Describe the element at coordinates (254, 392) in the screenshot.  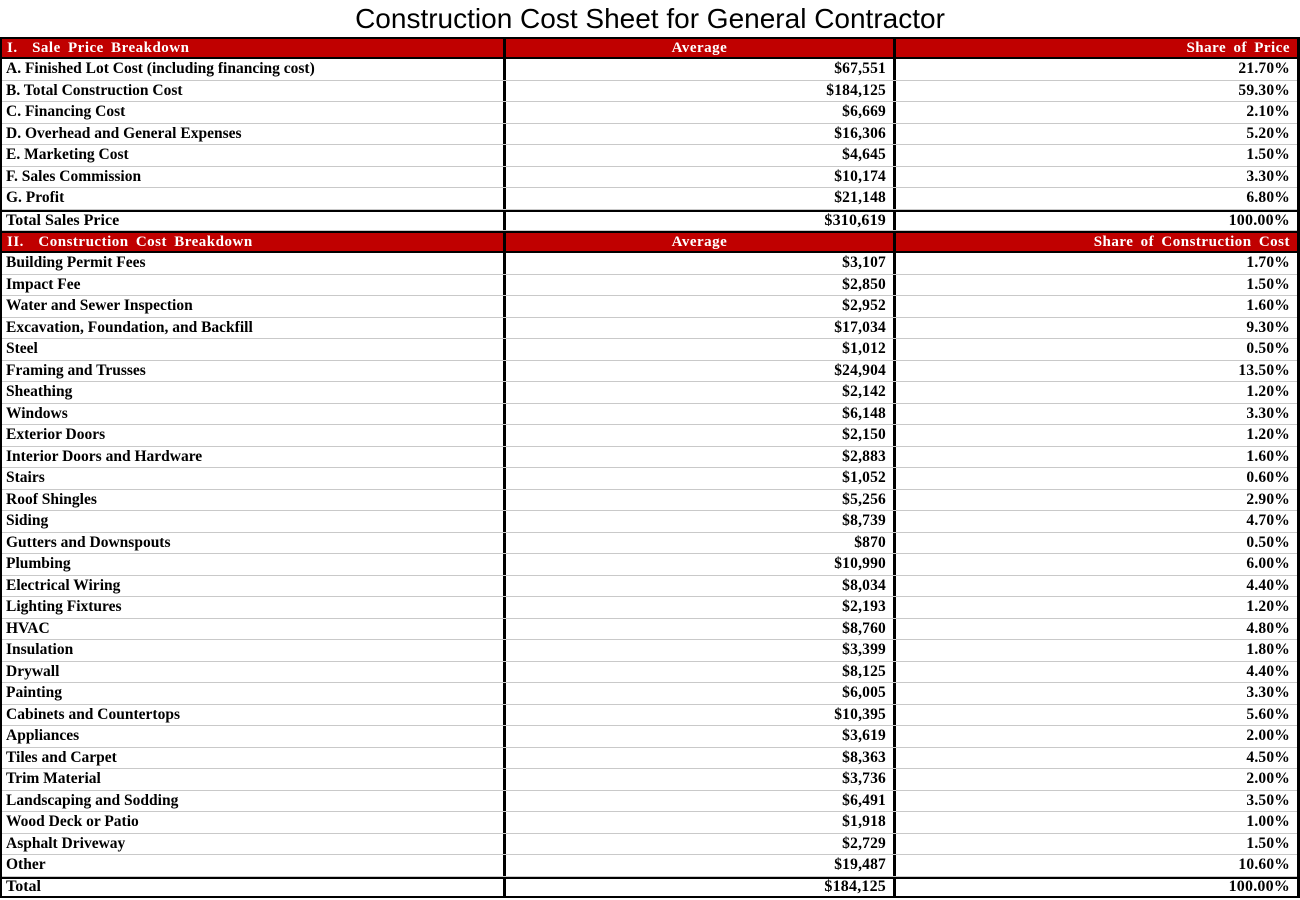
I see `item-label: Sheathing` at that location.